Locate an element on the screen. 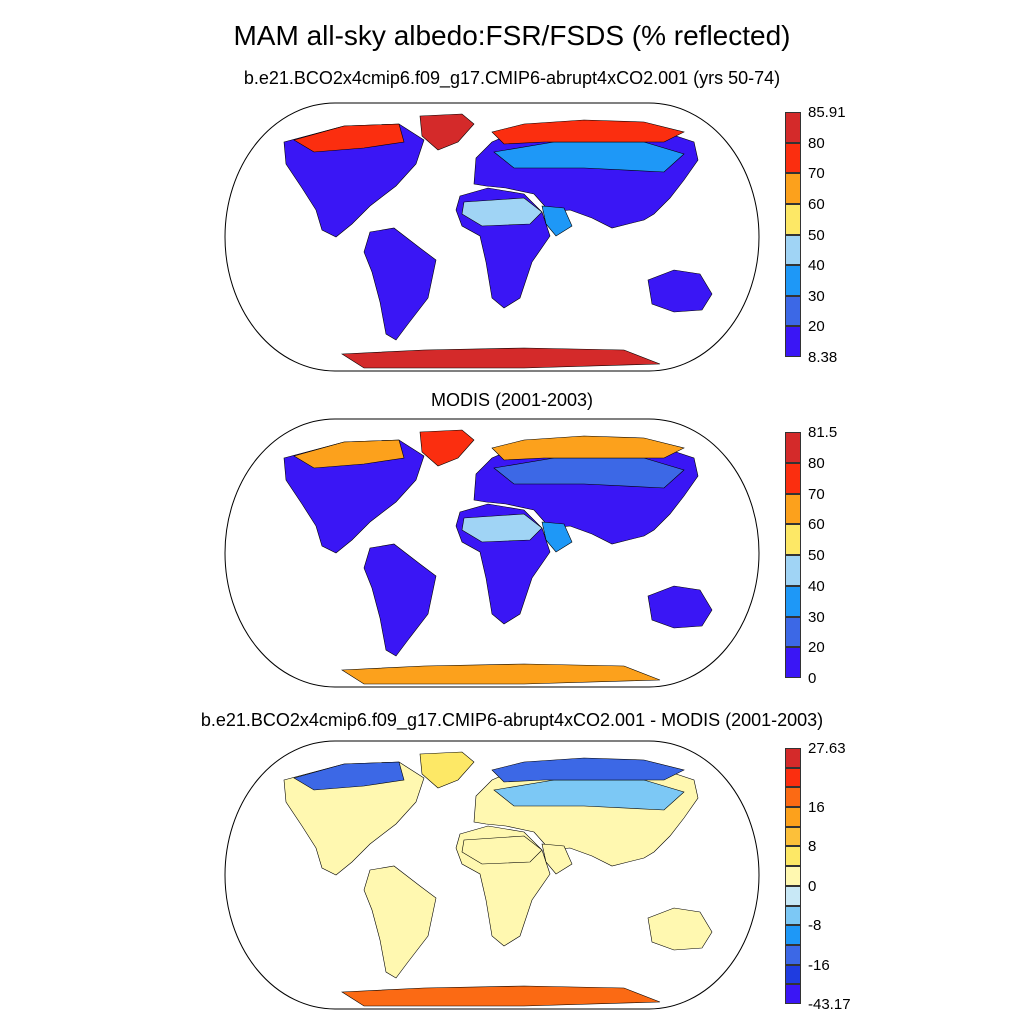 The height and width of the screenshot is (1024, 1024). colorbar-tick-label: -43.17 is located at coordinates (829, 1004).